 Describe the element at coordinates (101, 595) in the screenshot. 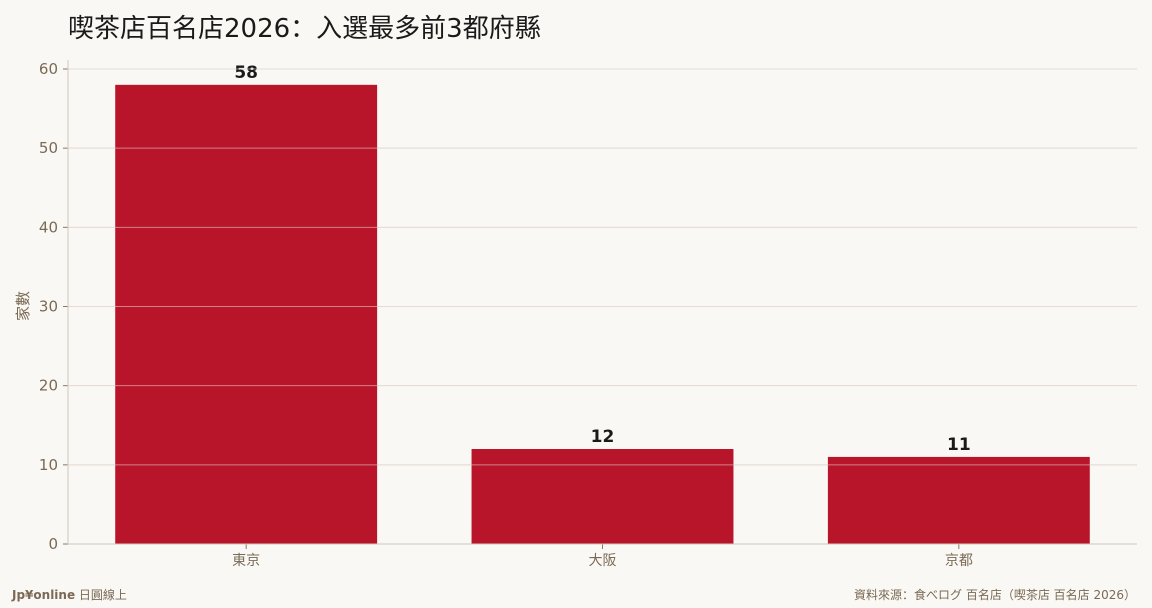

I see `brand-suffix: 日圓線上` at that location.